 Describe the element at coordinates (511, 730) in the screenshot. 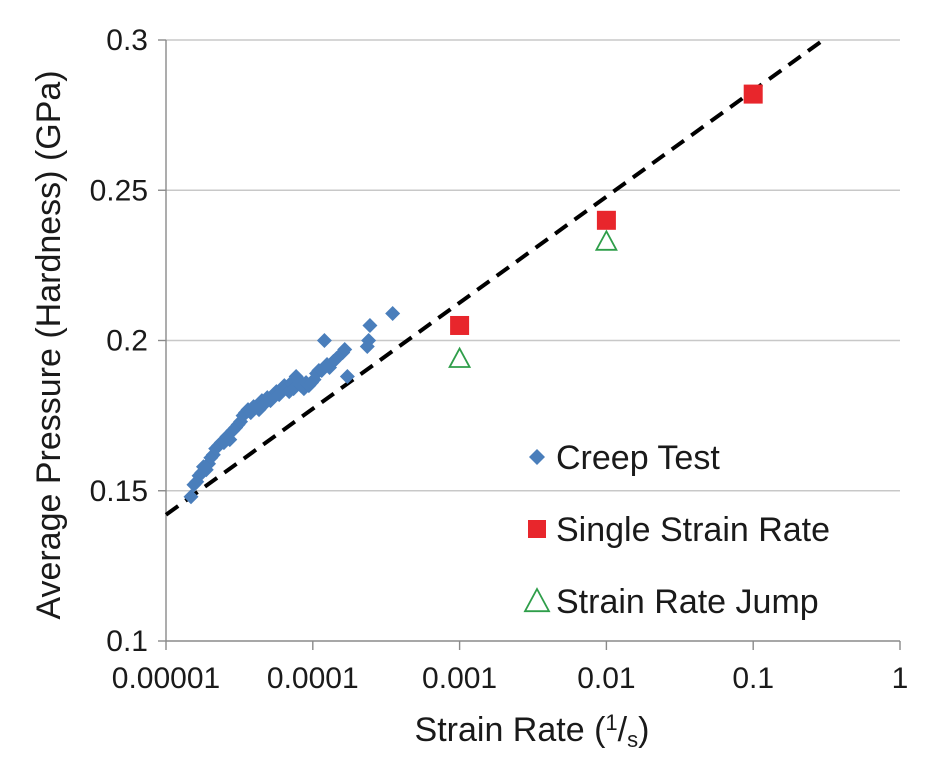

I see `x-axis-title-text: Strain Rate (` at that location.